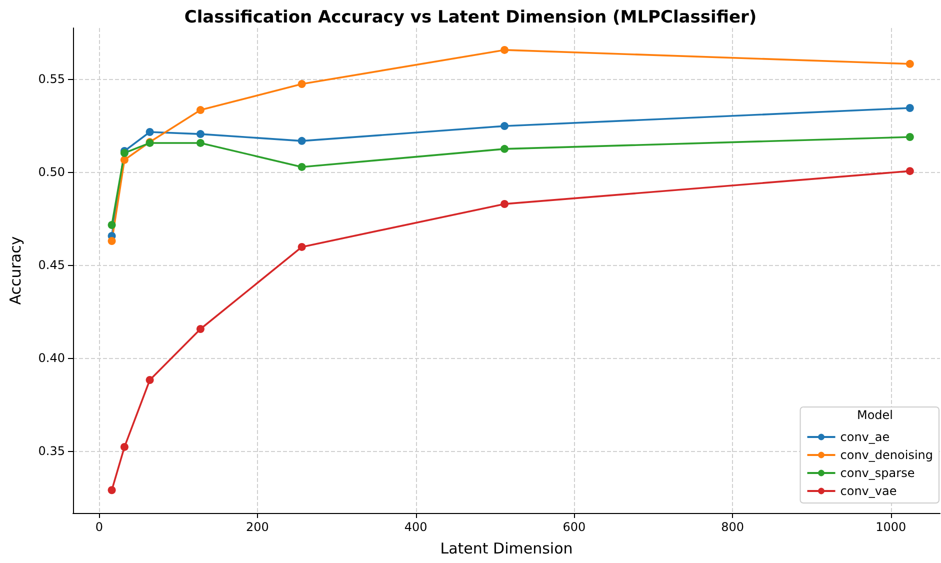 This screenshot has width=941, height=563. Describe the element at coordinates (51, 79) in the screenshot. I see `y-tick-label: 0.55` at that location.